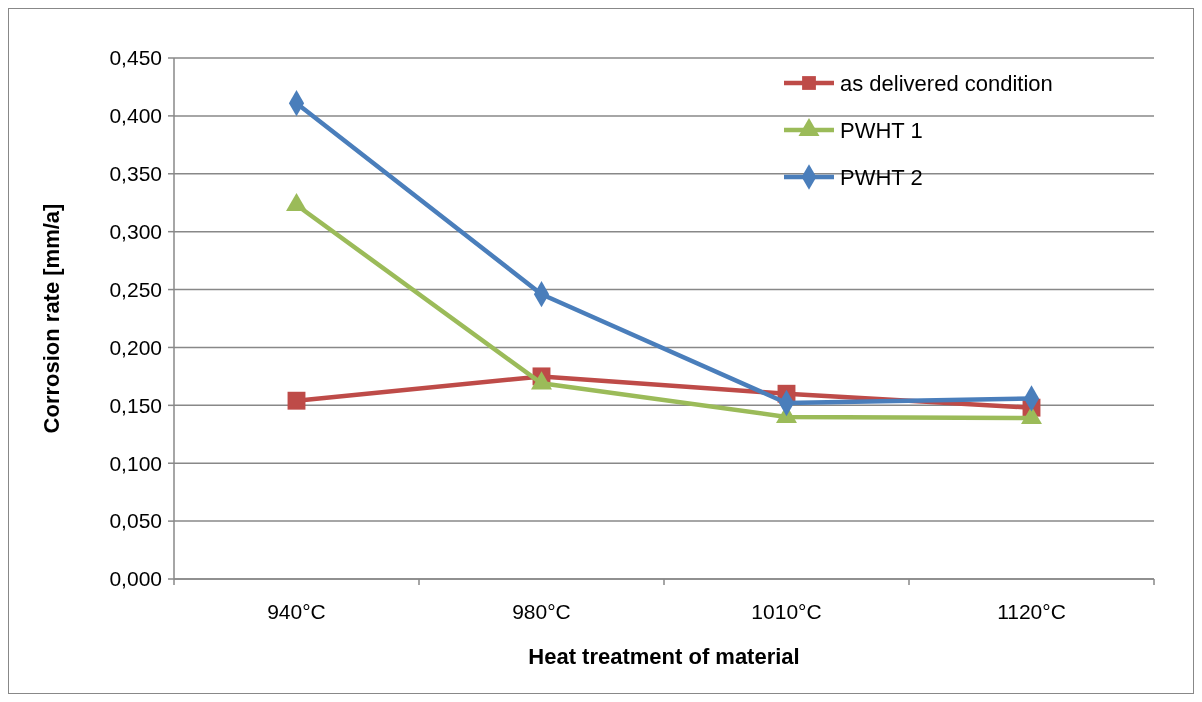  What do you see at coordinates (135, 463) in the screenshot?
I see `y-tick-label: 0,100` at bounding box center [135, 463].